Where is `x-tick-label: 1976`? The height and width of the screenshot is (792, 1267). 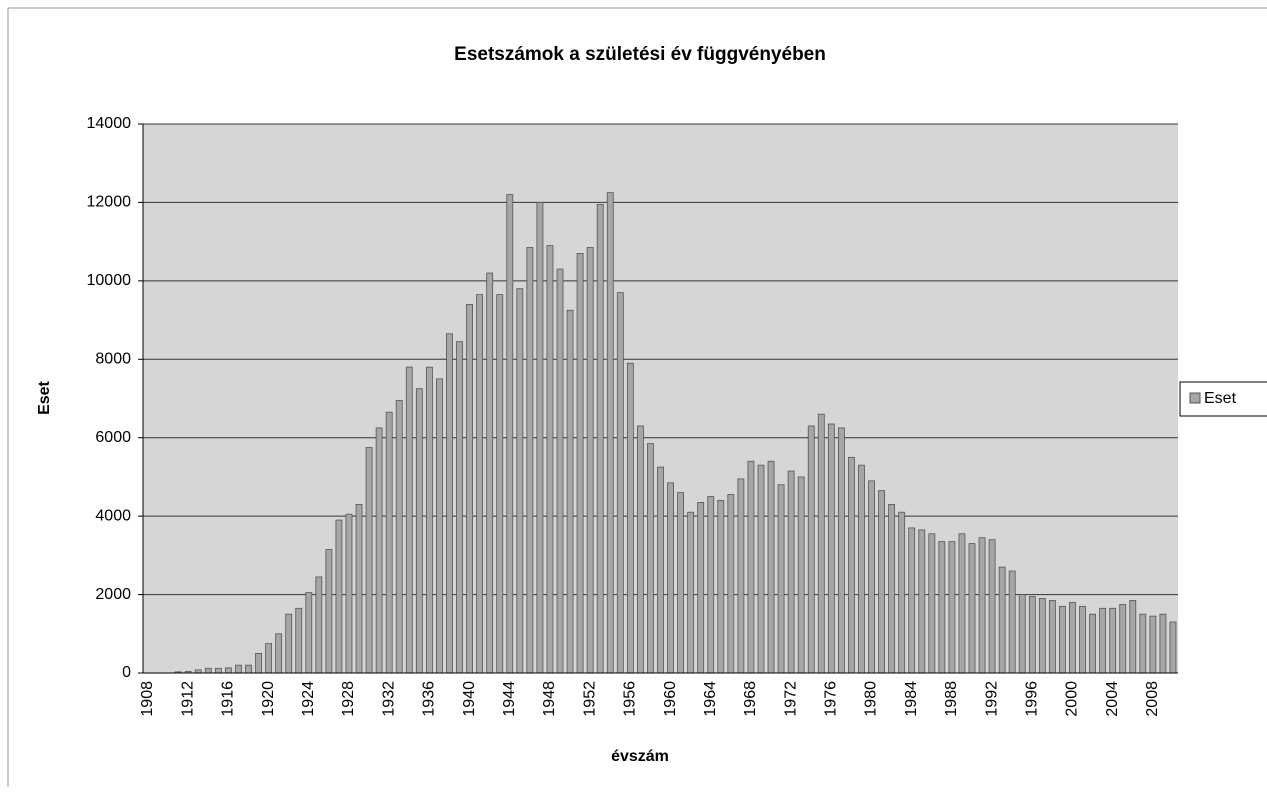 x-tick-label: 1976 is located at coordinates (831, 699).